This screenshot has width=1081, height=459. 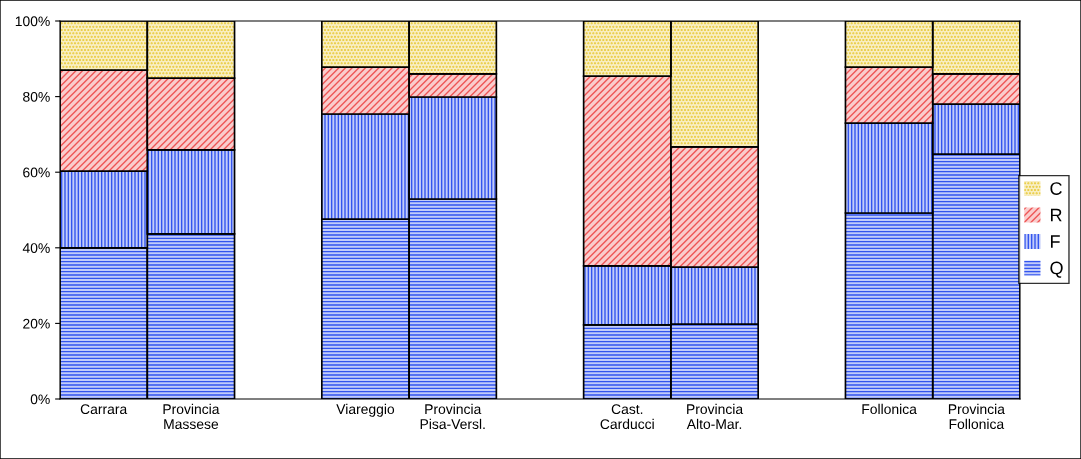 What do you see at coordinates (627, 417) in the screenshot?
I see `x-tick-label: Cast. Carducci` at bounding box center [627, 417].